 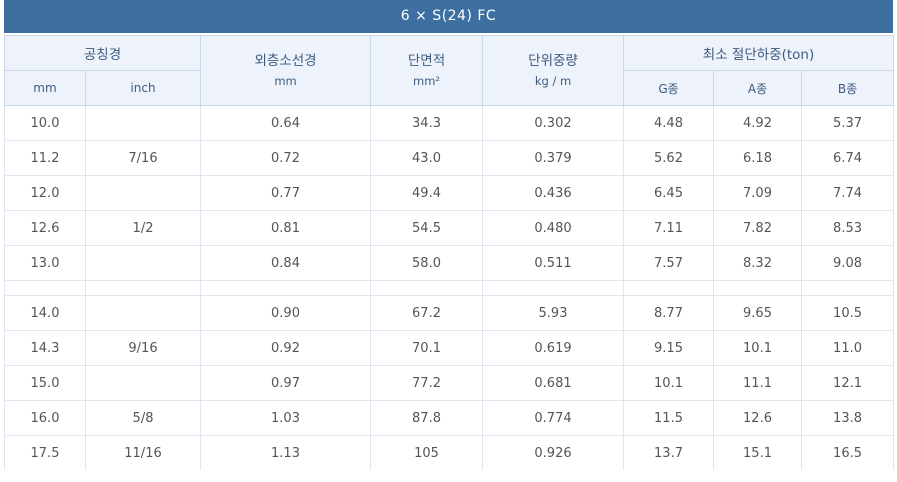 What do you see at coordinates (758, 263) in the screenshot?
I see `cell-grade-a: 8.32` at bounding box center [758, 263].